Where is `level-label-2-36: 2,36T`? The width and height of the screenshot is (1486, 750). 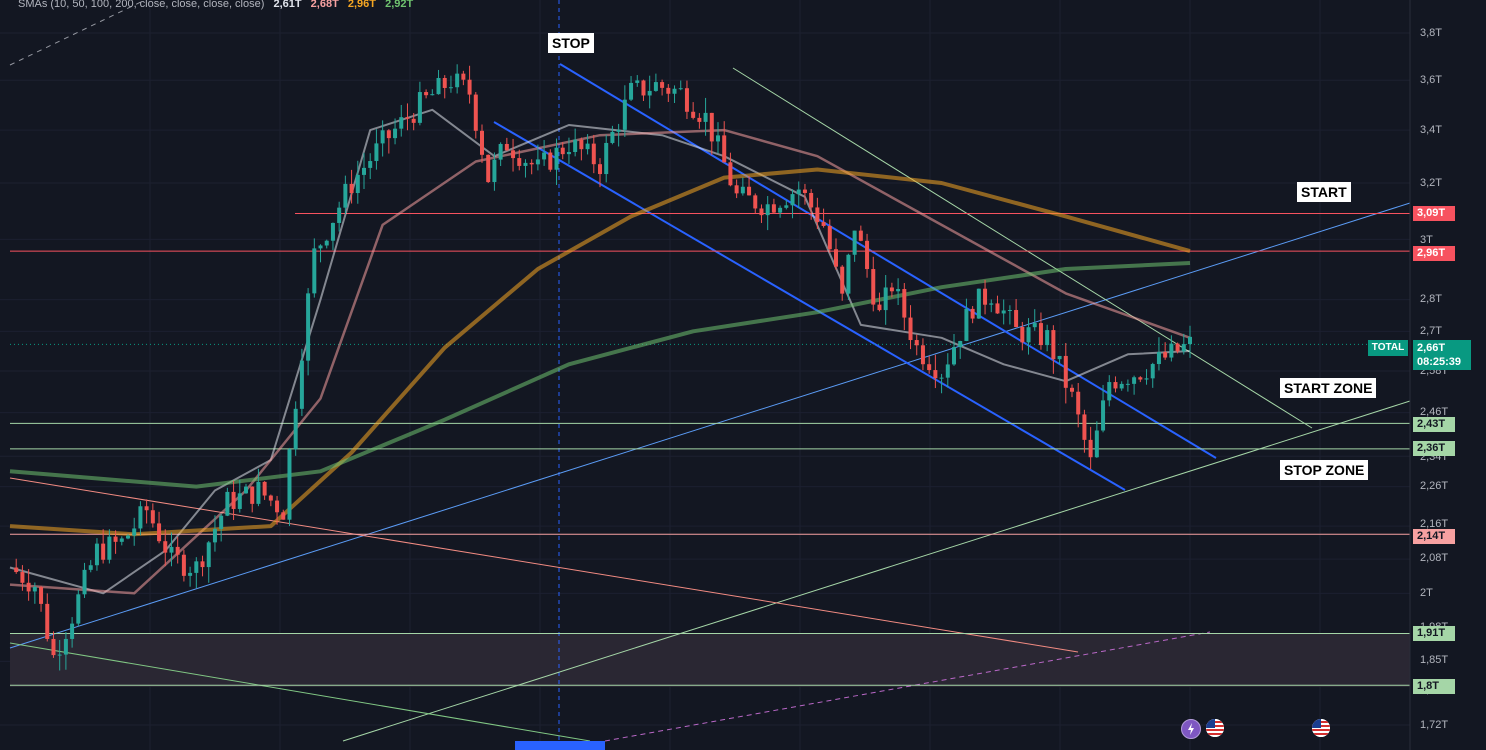 level-label-2-36: 2,36T is located at coordinates (1434, 448).